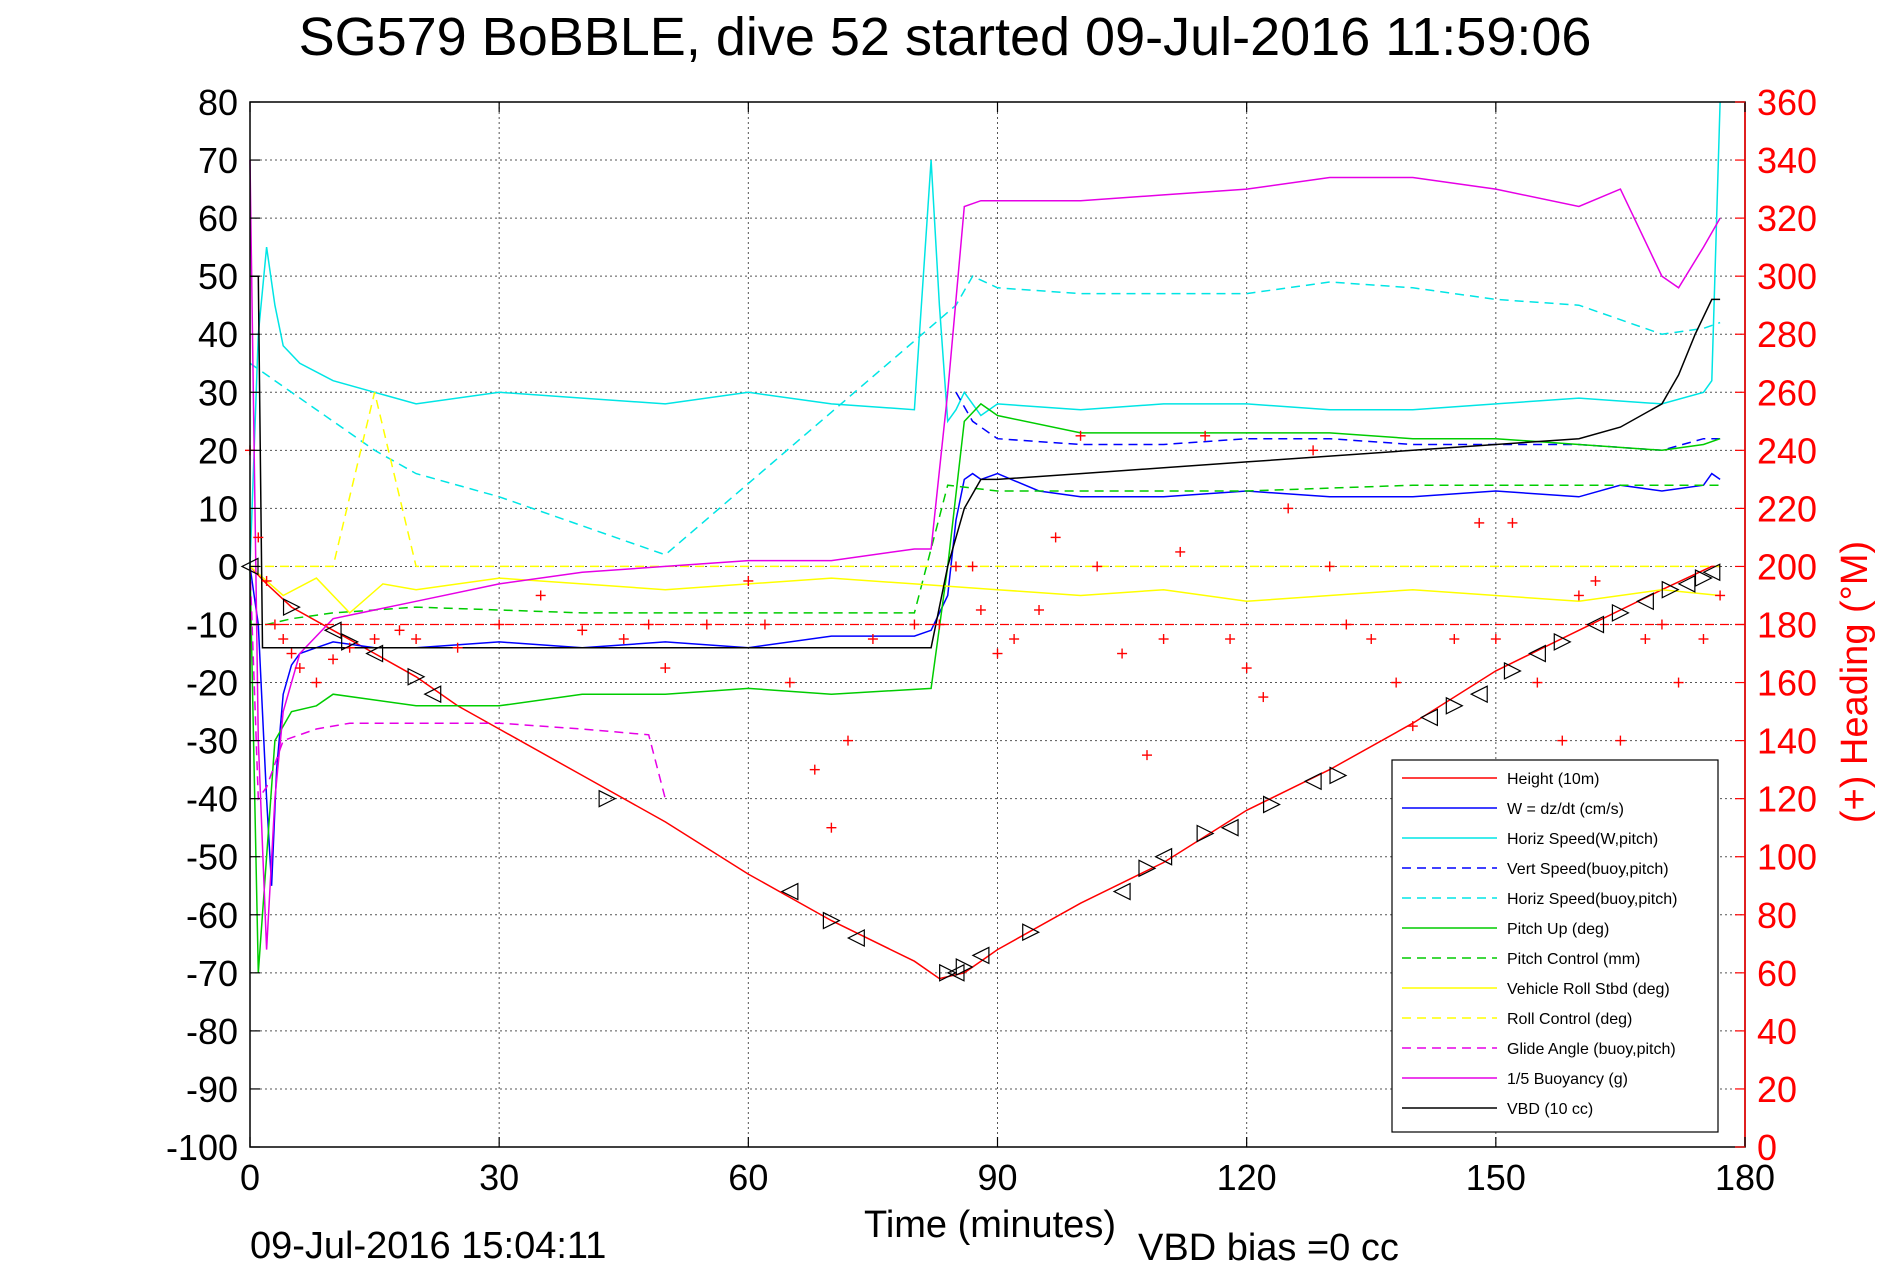  What do you see at coordinates (428, 1243) in the screenshot?
I see `footer-timestamp: 09-Jul-2016 15:04:11` at bounding box center [428, 1243].